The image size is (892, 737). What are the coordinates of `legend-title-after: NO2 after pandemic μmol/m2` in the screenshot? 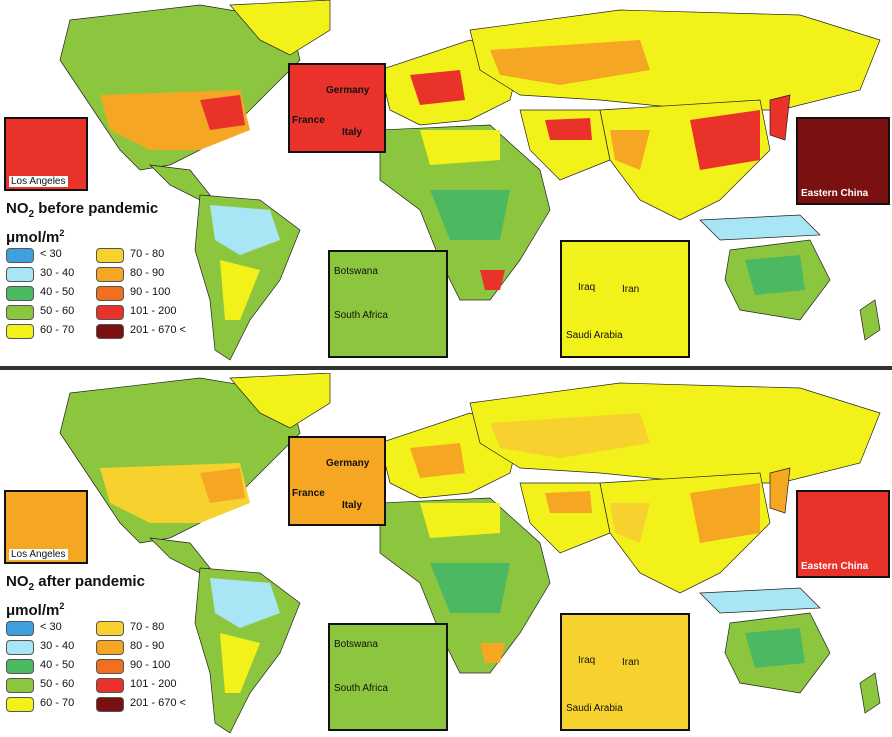 It's located at (75, 596).